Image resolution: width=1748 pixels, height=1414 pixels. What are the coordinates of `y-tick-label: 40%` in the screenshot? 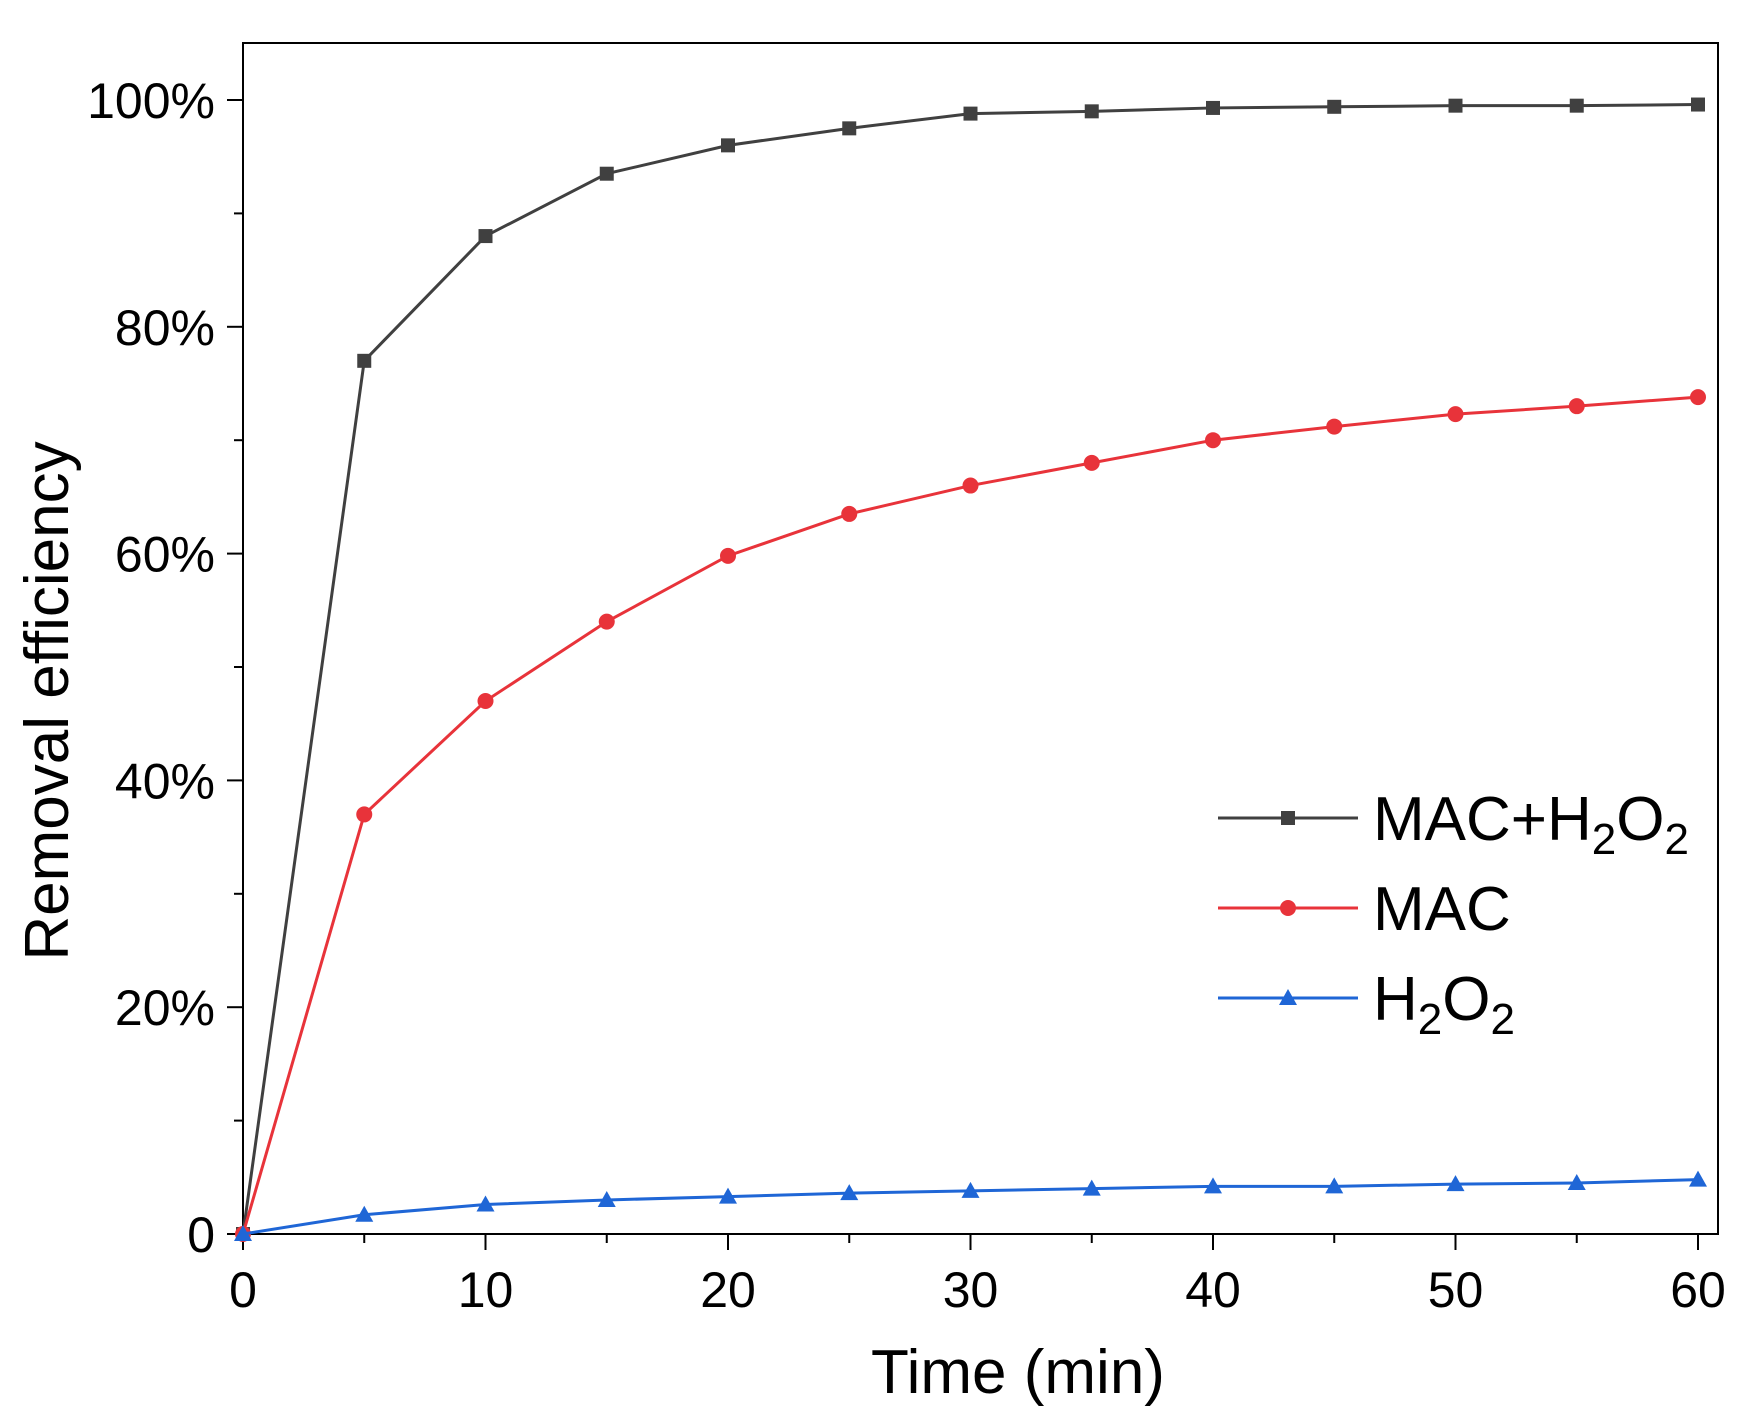 It's located at (165, 781).